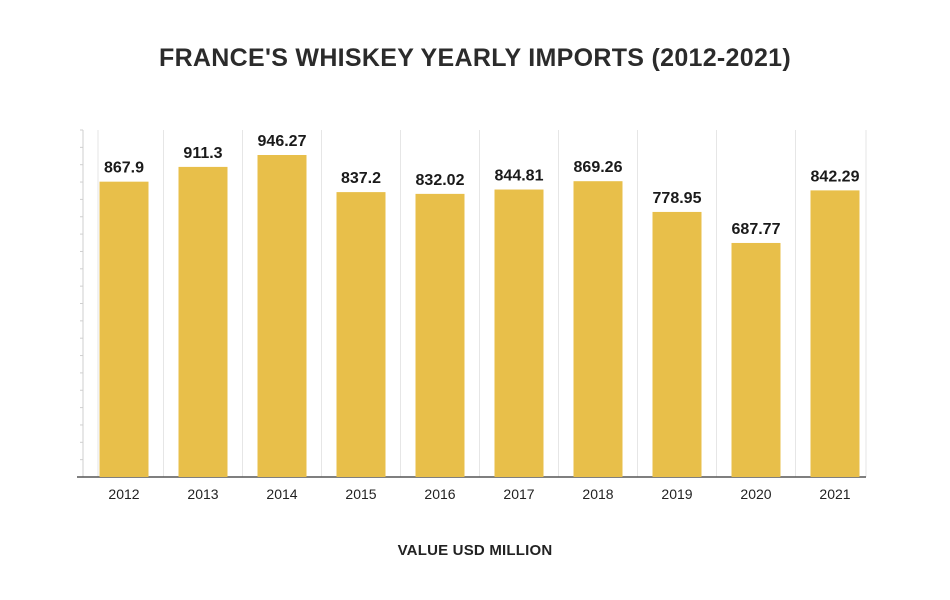 The height and width of the screenshot is (600, 950). I want to click on bar-2014, so click(282, 316).